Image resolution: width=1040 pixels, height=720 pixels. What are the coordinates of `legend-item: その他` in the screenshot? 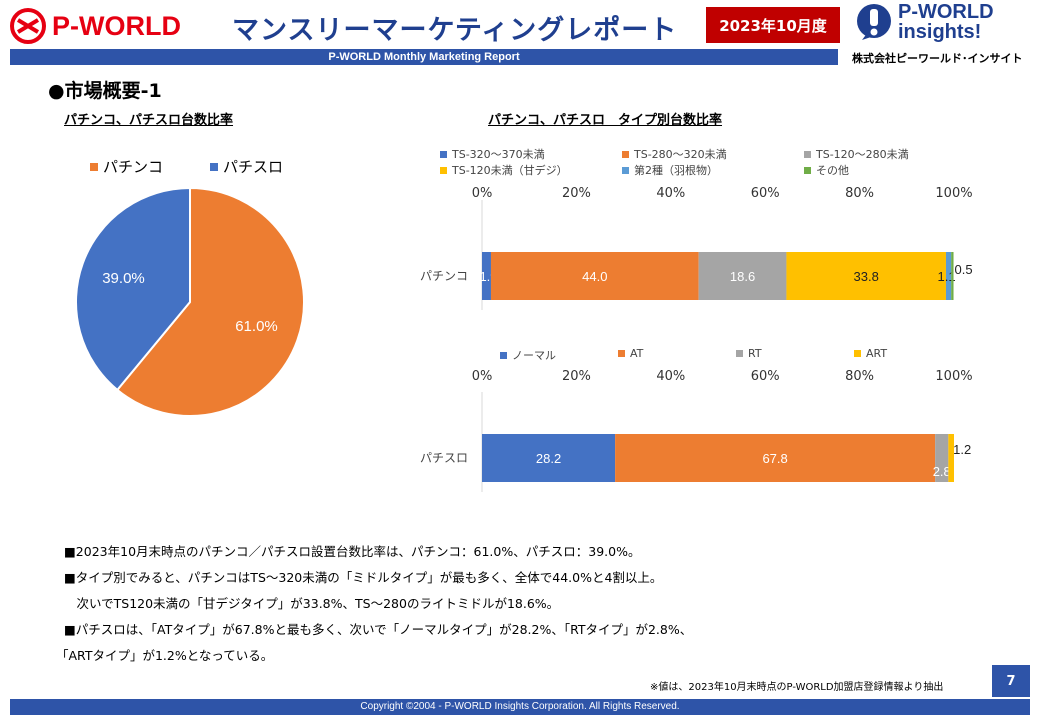 It's located at (826, 170).